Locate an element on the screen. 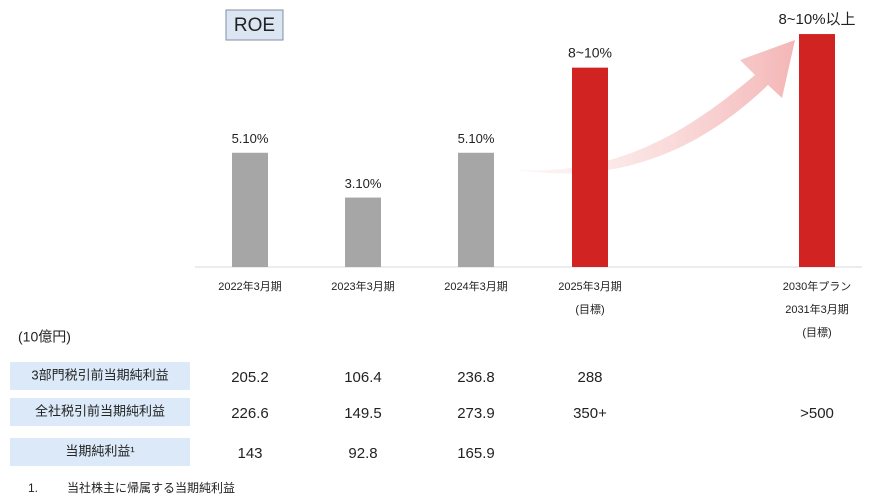 The width and height of the screenshot is (882, 502). x-tick-label: 2030年プラン is located at coordinates (817, 286).